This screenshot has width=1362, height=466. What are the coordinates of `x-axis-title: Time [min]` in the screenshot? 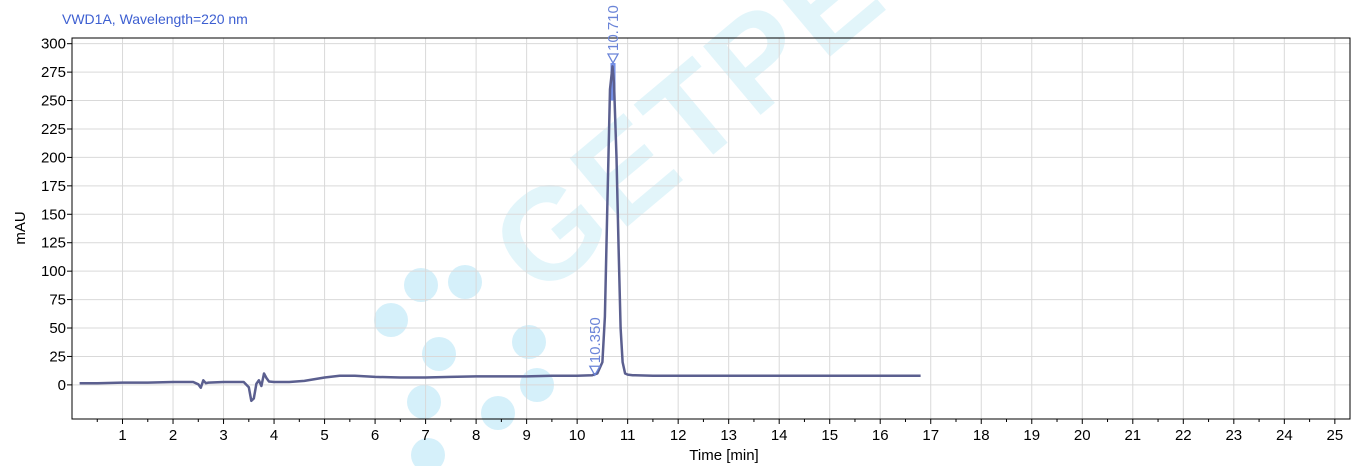 It's located at (723, 455).